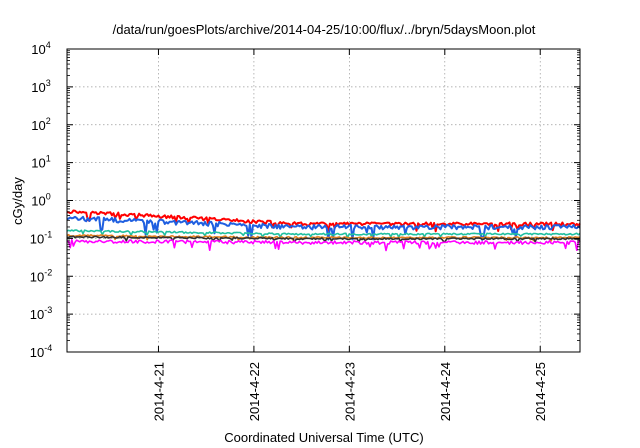 Image resolution: width=640 pixels, height=448 pixels. What do you see at coordinates (40, 200) in the screenshot?
I see `y-tick-label: 10⁰` at bounding box center [40, 200].